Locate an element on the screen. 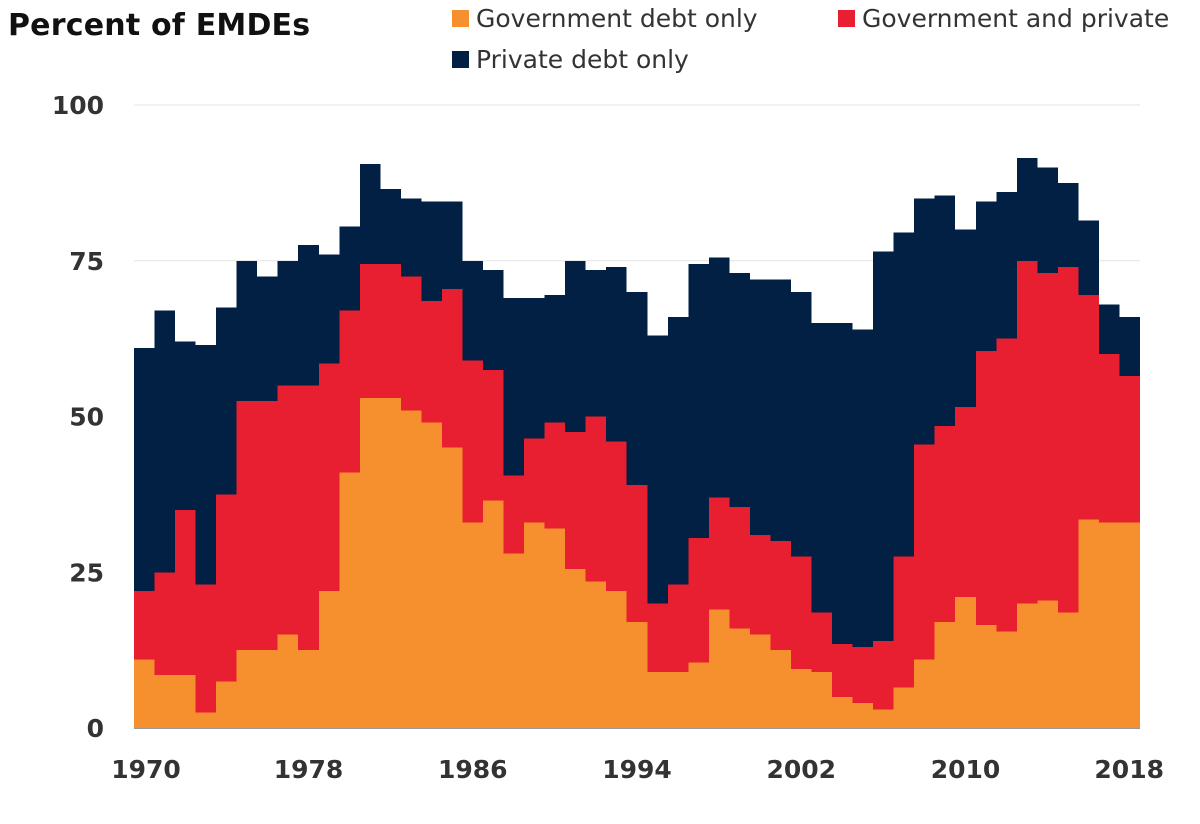  x-tick-label-2010: 2010 is located at coordinates (966, 769).